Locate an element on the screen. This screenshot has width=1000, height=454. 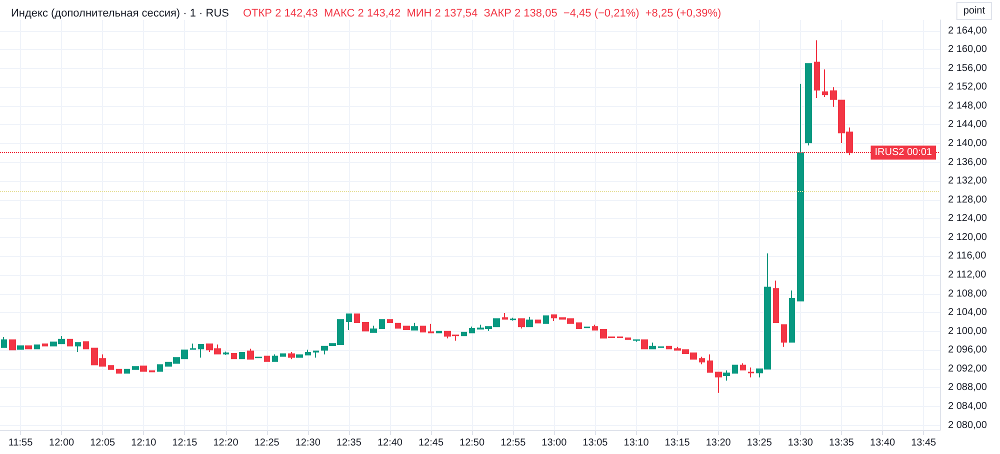
x-tick-label: 12:35 is located at coordinates (349, 443).